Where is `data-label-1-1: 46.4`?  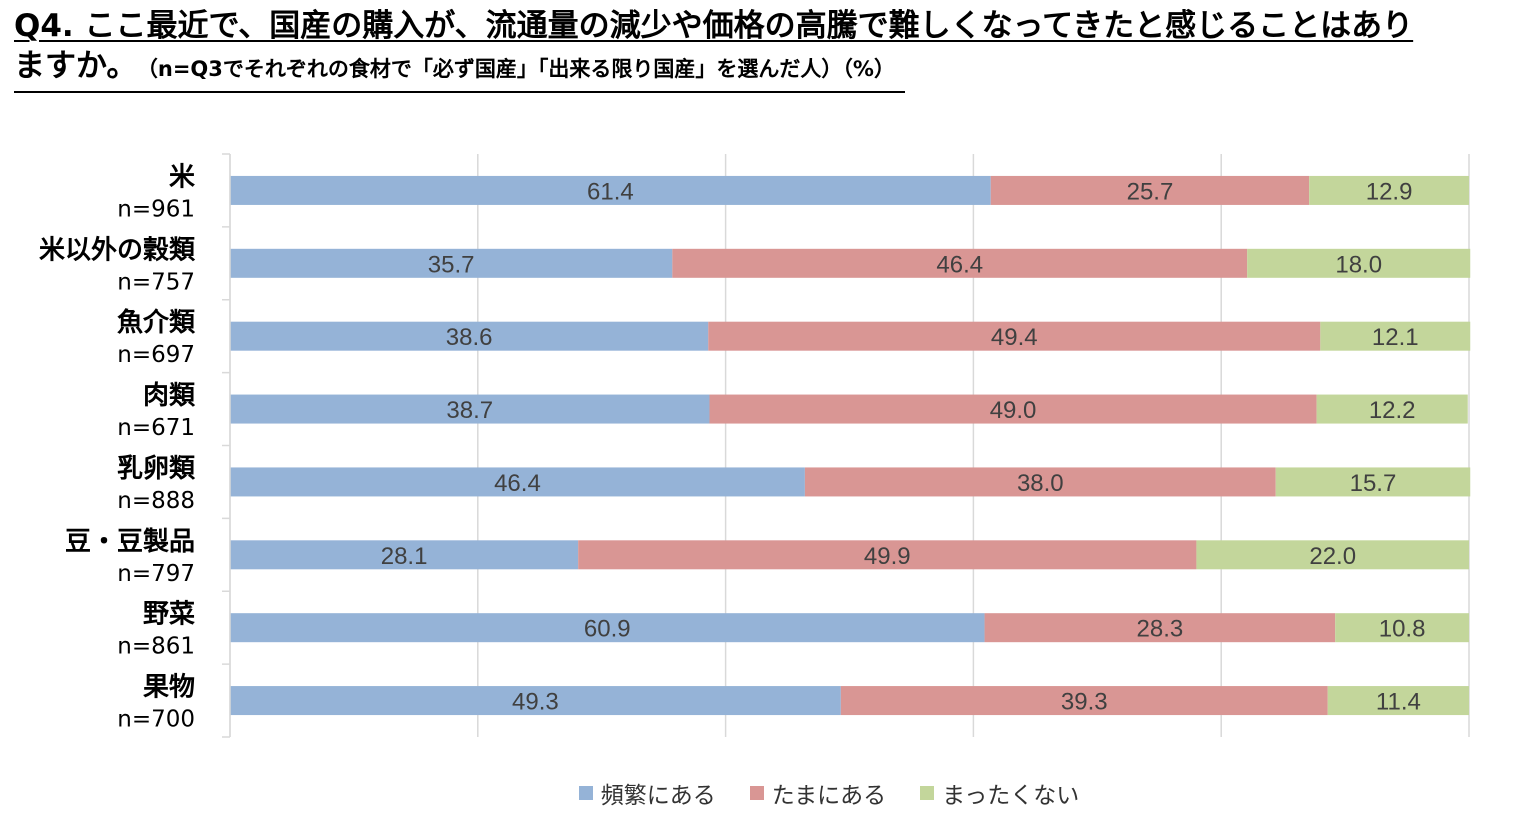
data-label-1-1: 46.4 is located at coordinates (959, 264).